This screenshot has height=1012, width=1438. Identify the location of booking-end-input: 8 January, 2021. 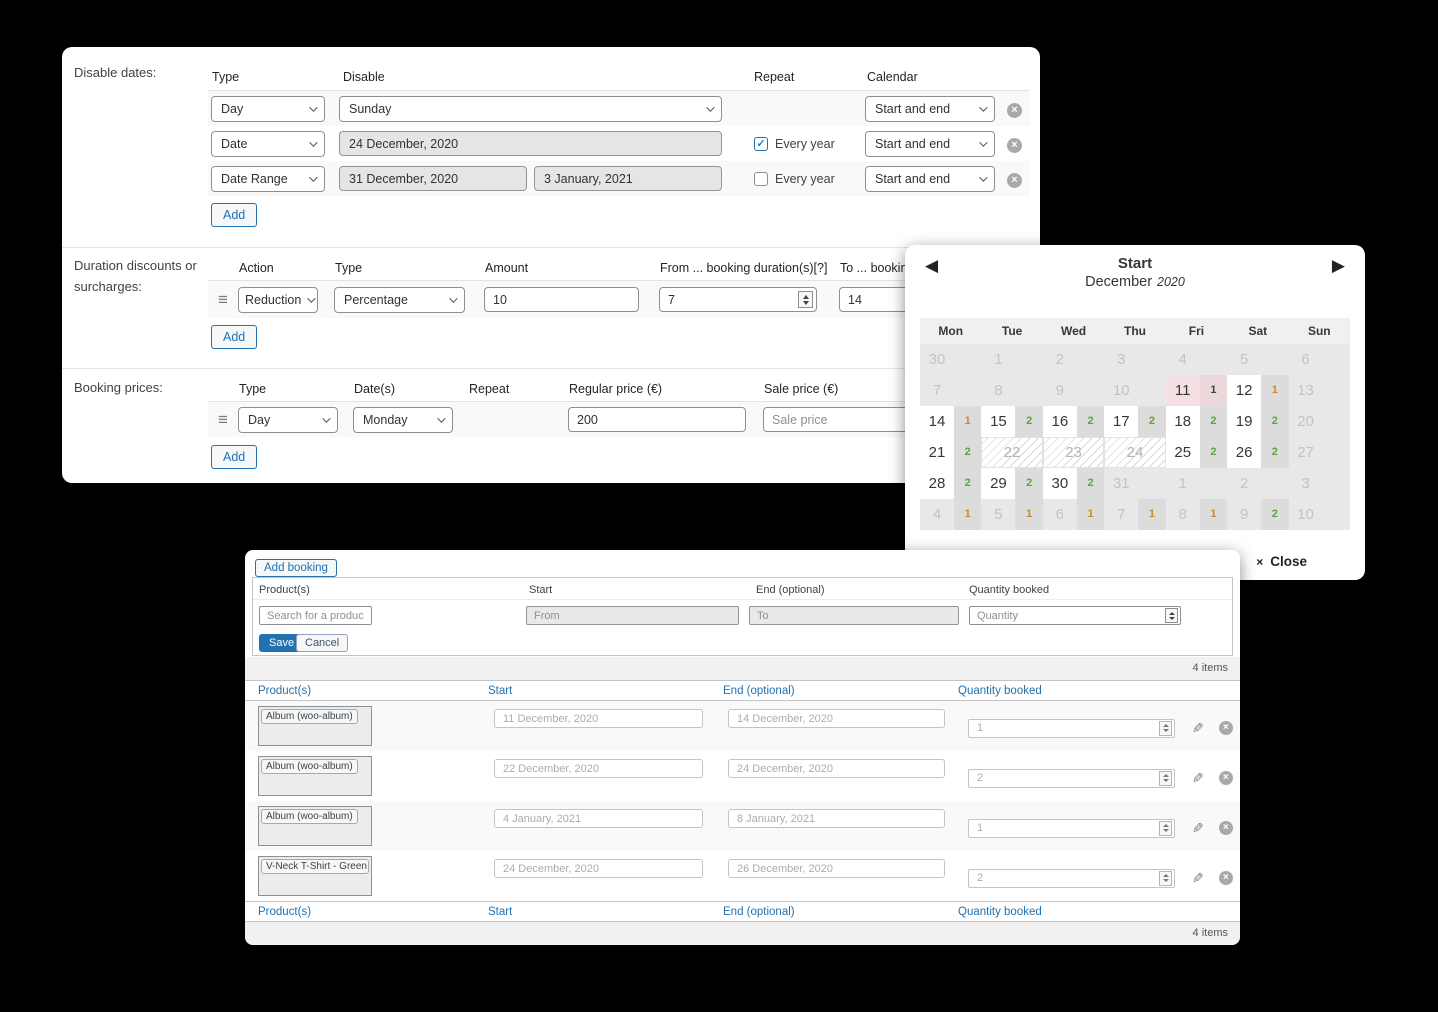
(836, 818).